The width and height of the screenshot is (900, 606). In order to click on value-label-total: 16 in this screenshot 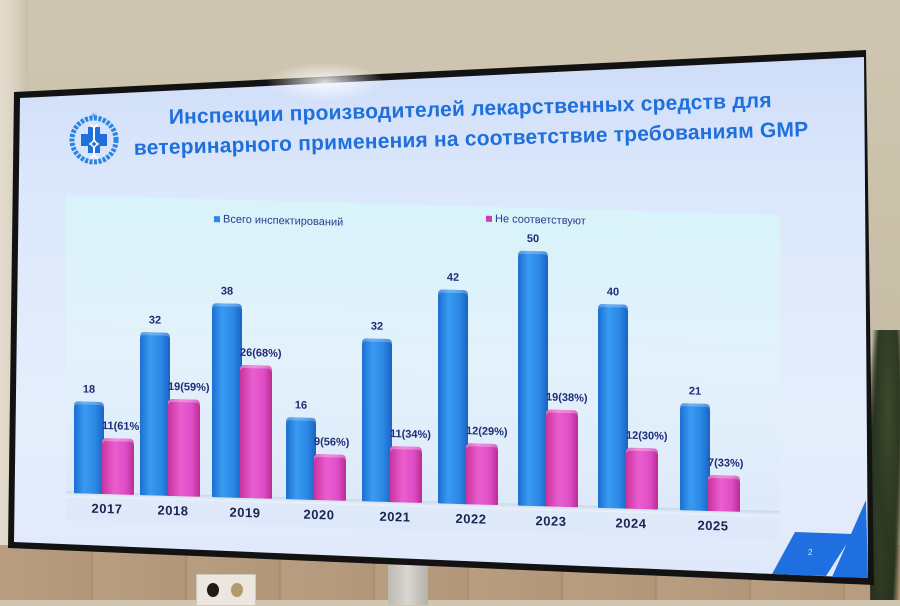, I will do `click(301, 406)`.